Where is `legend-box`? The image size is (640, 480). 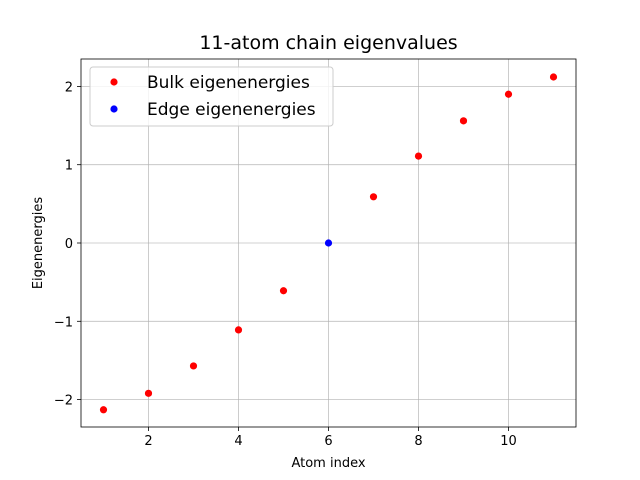
legend-box is located at coordinates (211, 96).